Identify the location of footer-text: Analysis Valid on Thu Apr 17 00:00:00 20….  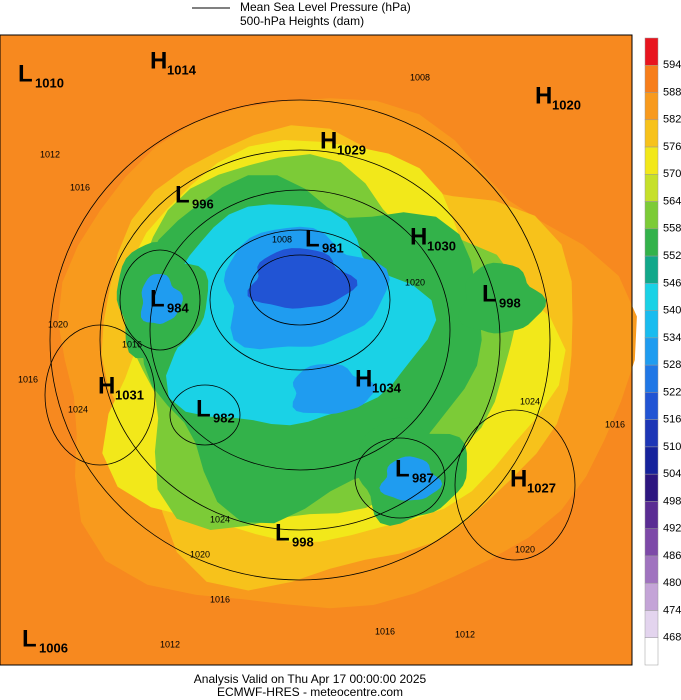
(310, 679).